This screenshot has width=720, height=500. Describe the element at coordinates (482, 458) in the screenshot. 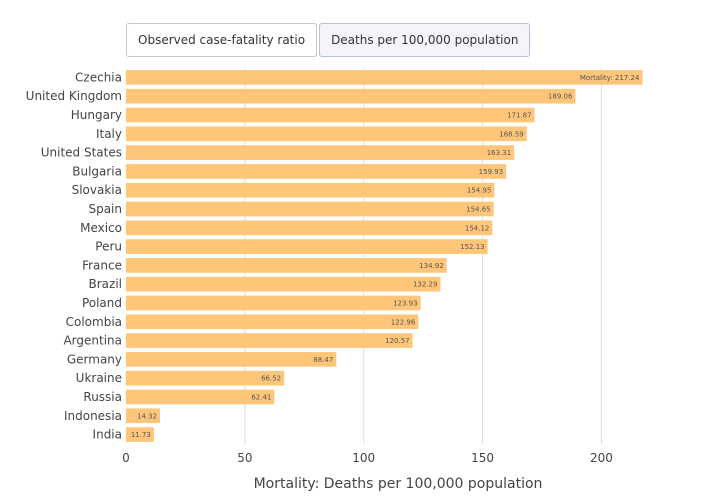

I see `x-tick-label: 150` at that location.